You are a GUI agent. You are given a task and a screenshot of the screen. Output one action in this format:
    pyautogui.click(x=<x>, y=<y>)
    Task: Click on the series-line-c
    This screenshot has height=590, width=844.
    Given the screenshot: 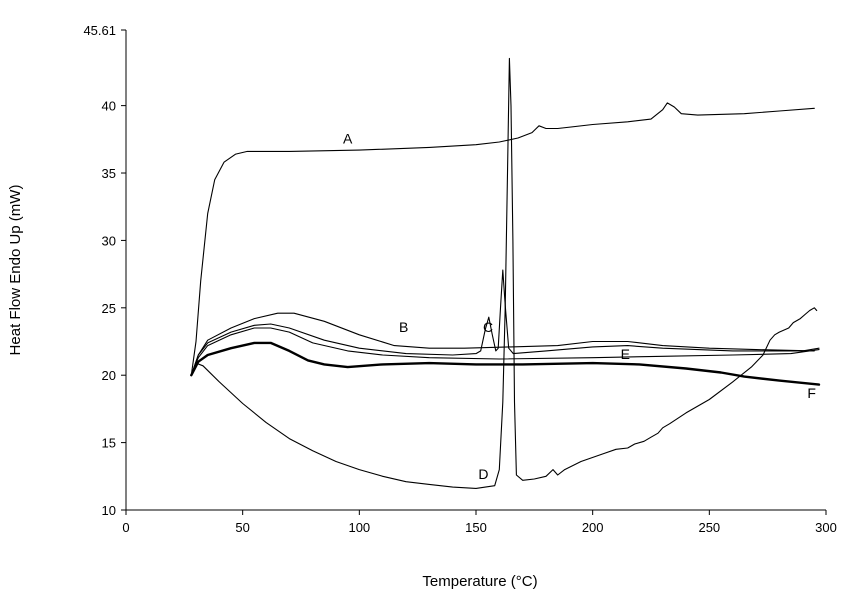 What is the action you would take?
    pyautogui.click(x=505, y=322)
    